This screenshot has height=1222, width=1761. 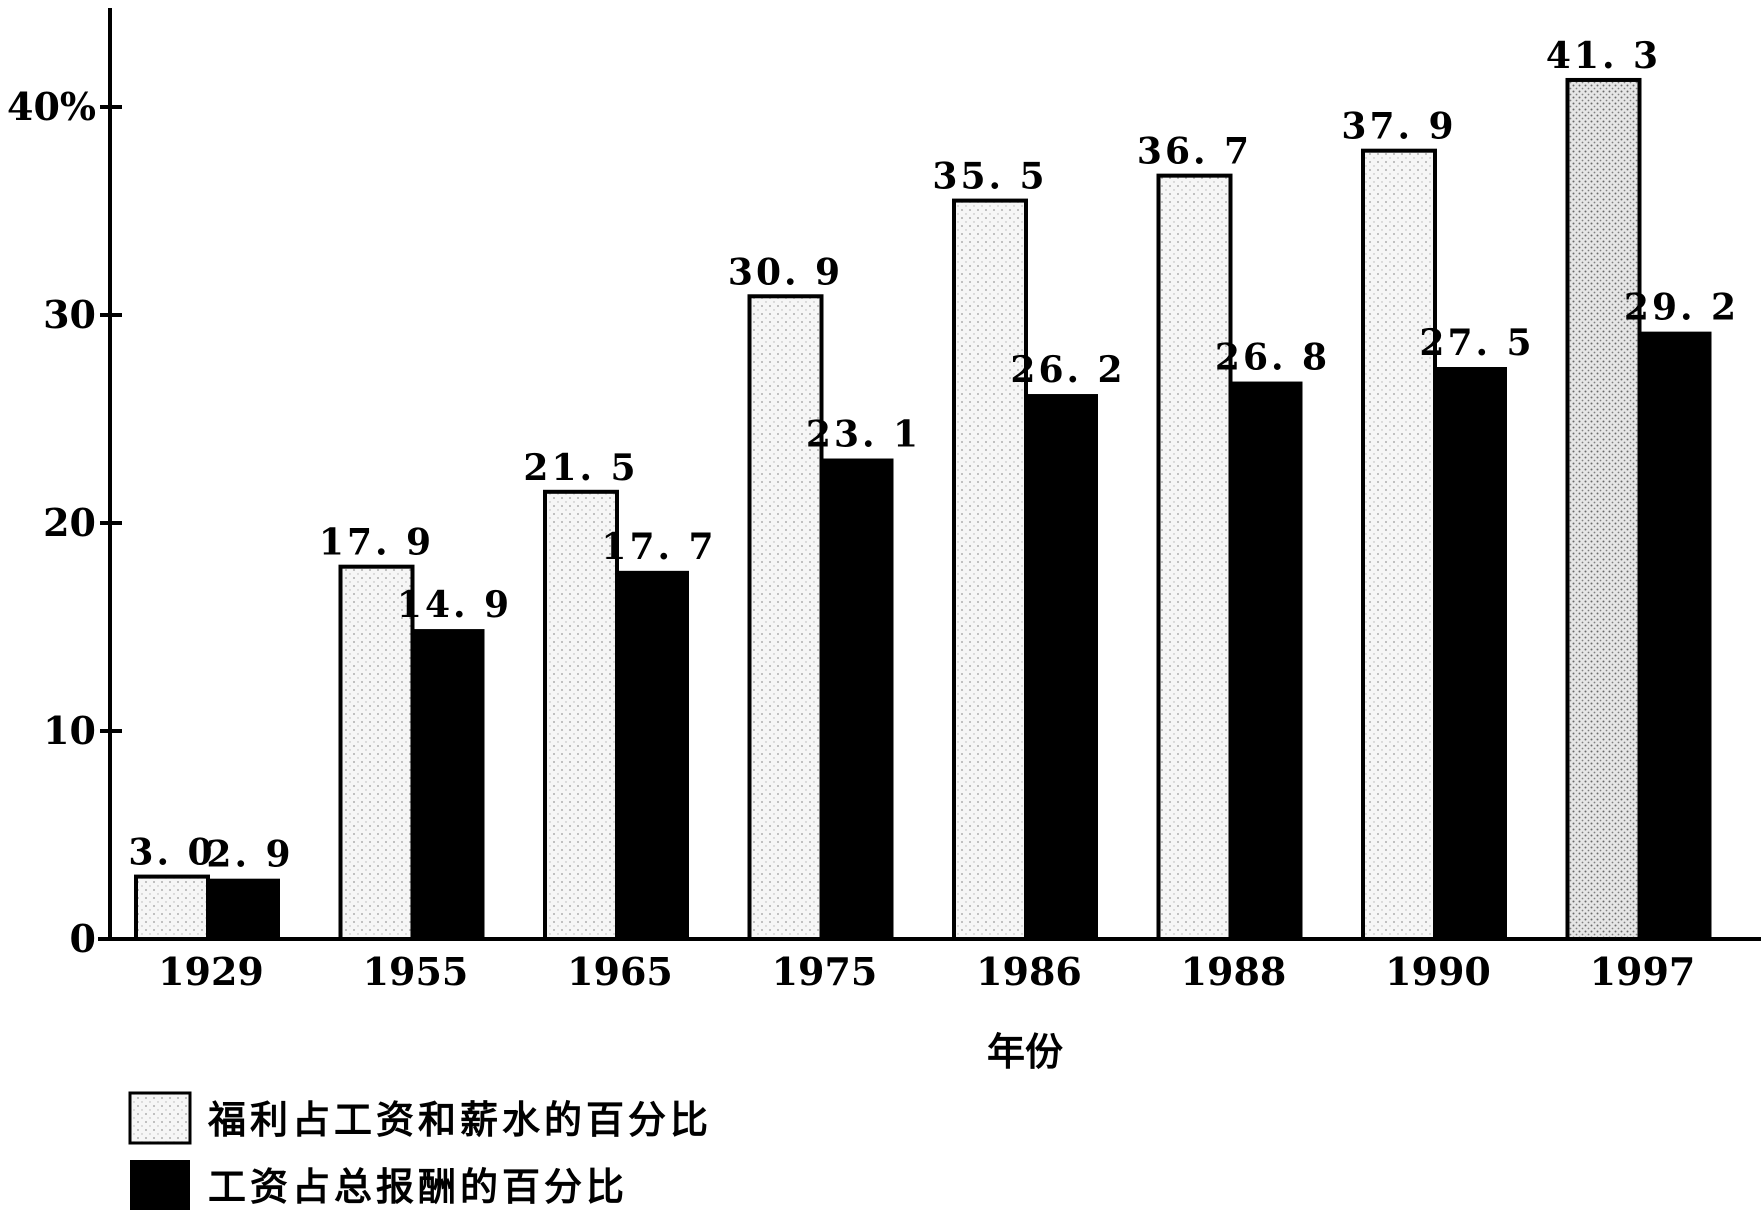 What do you see at coordinates (863, 435) in the screenshot?
I see `value-label-series-2: 23. 1` at bounding box center [863, 435].